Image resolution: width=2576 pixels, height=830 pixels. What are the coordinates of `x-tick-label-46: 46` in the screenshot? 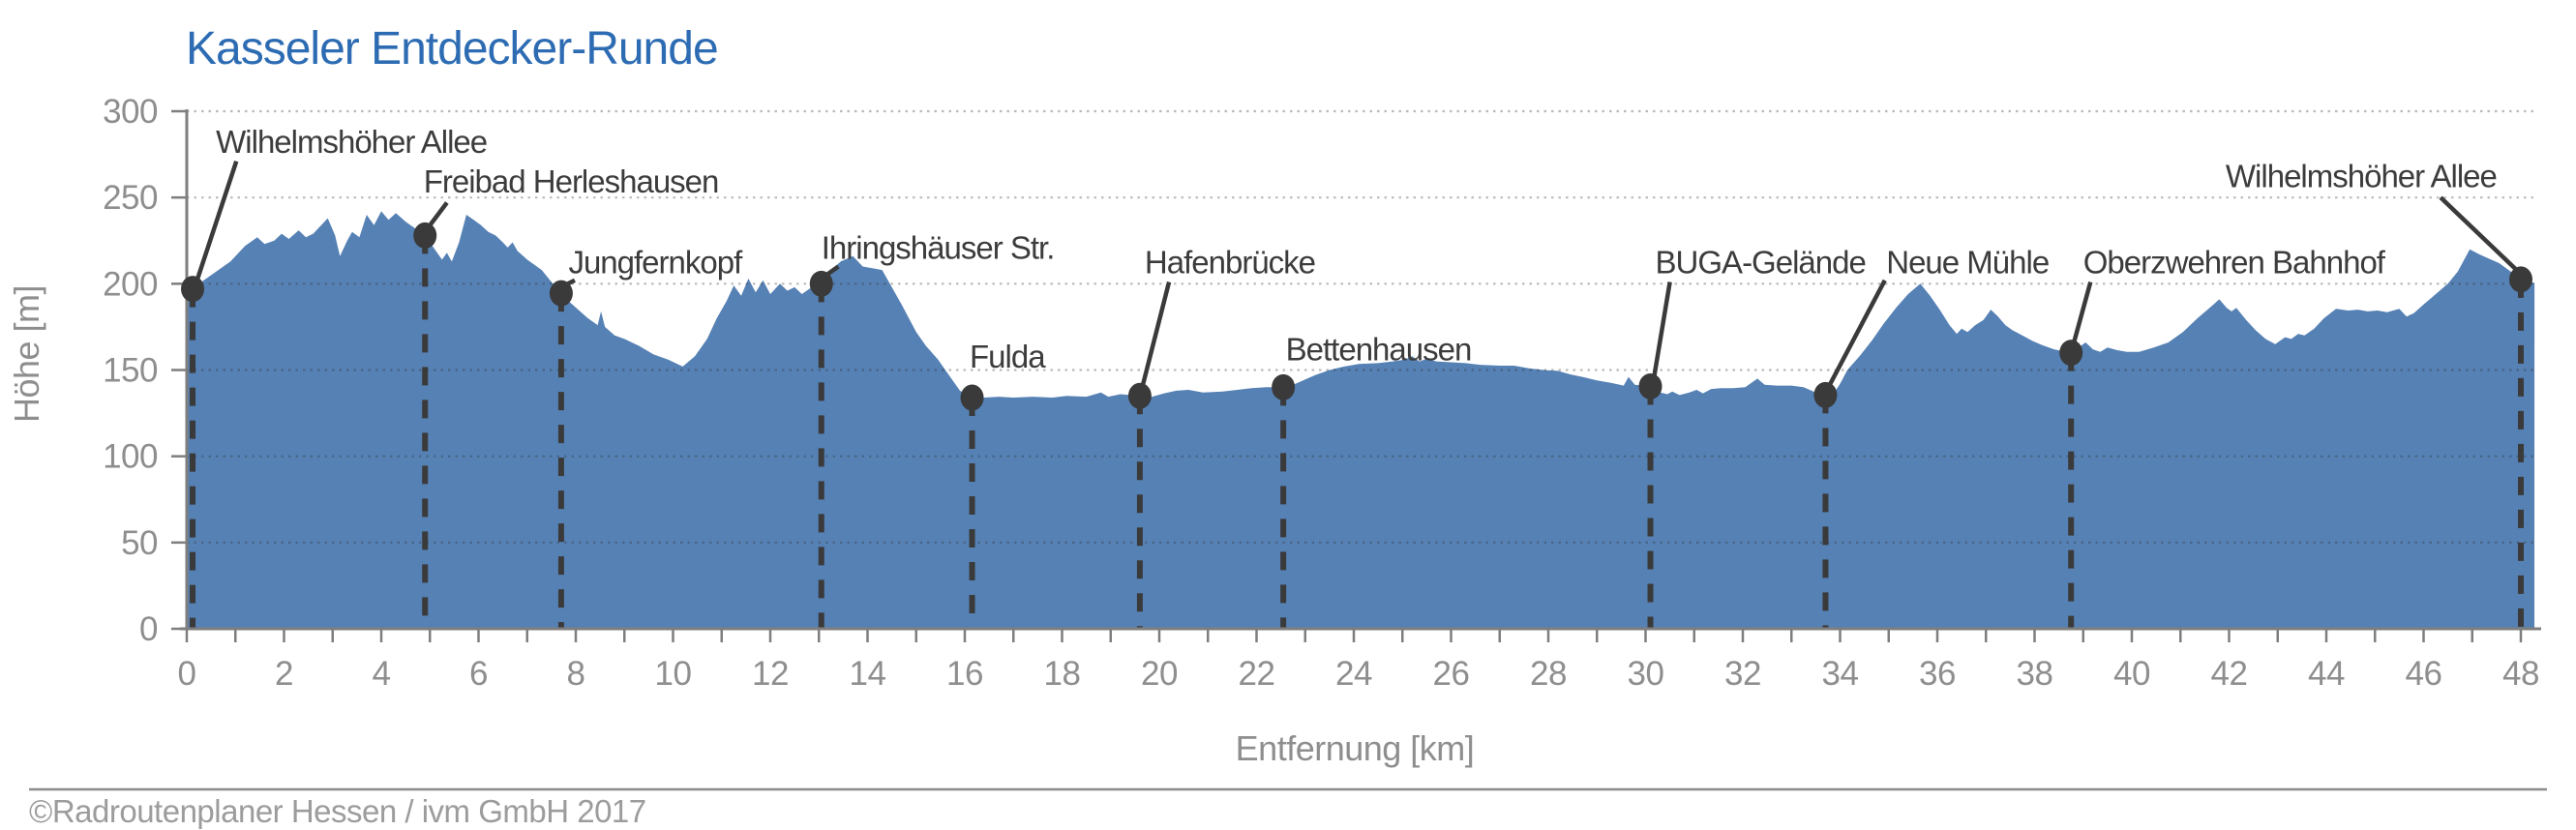 It's located at (2424, 674).